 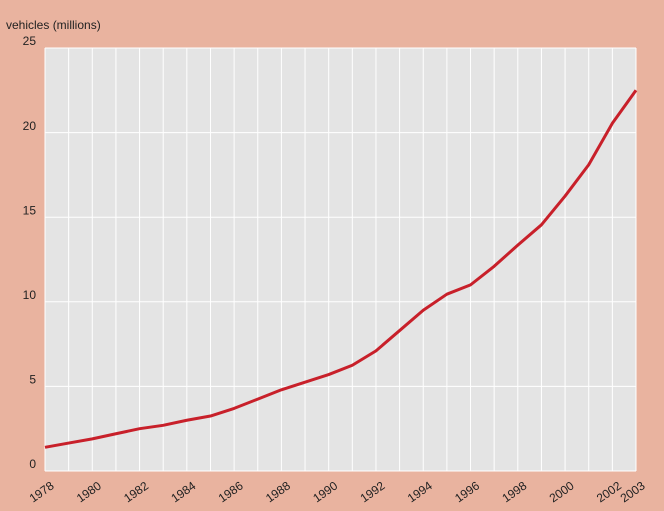 I want to click on y-tick-label: 5, so click(x=32, y=380).